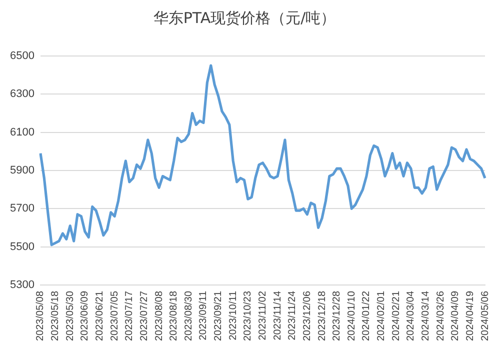 The height and width of the screenshot is (347, 499). Describe the element at coordinates (352, 316) in the screenshot. I see `x-tick-label: 2024/01/10` at that location.